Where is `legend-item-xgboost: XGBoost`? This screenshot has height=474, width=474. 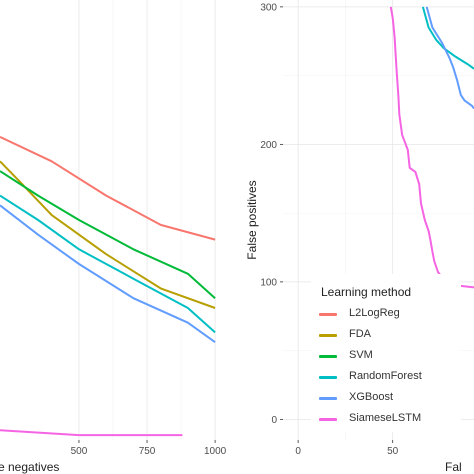 legend-item-xgboost: XGBoost is located at coordinates (389, 398).